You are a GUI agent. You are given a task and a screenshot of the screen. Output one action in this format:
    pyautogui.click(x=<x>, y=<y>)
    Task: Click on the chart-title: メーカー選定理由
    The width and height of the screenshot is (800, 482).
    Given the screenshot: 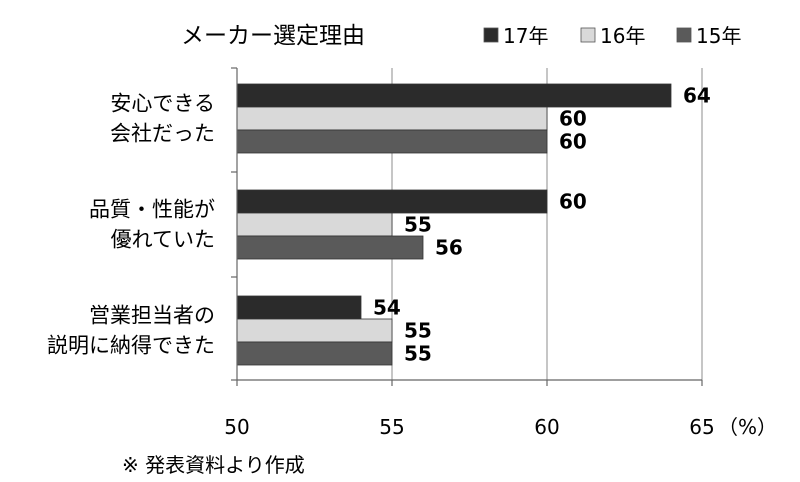 What is the action you would take?
    pyautogui.click(x=273, y=36)
    